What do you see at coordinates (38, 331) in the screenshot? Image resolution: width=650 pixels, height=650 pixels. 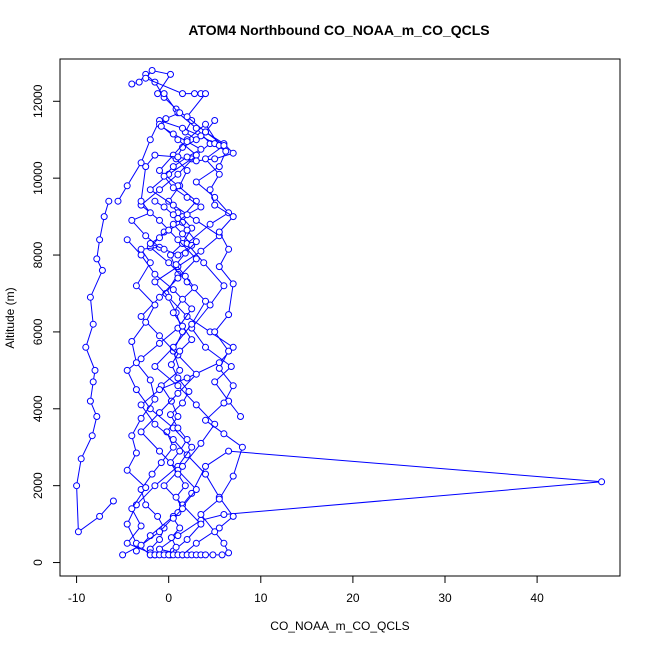 I see `y-tick-label: 6000` at bounding box center [38, 331].